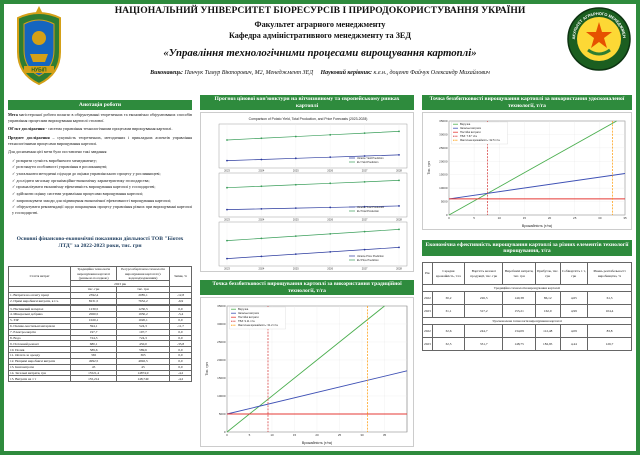 This screenshot has width=640, height=455. I want to click on legend-label: ТБЗ: 9.11 т/га, so click(246, 321).